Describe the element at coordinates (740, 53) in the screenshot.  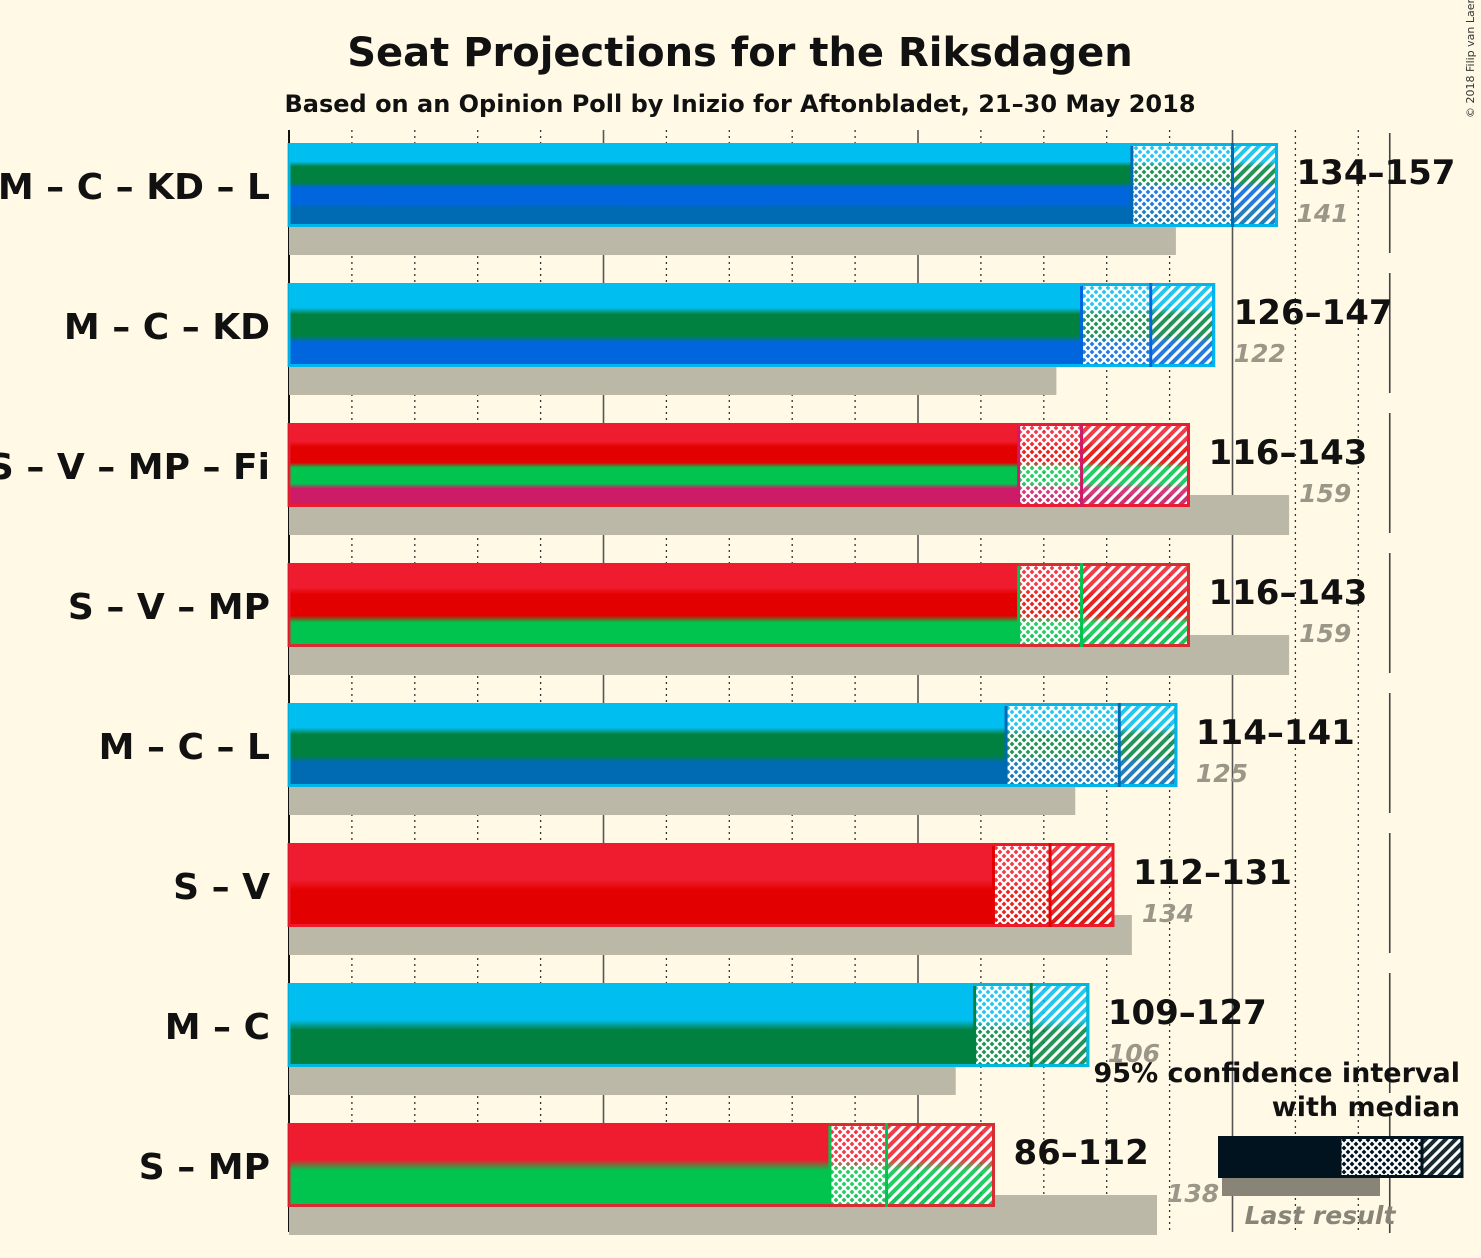
I see `chart-title: Seat Projections for the Riksdagen` at that location.